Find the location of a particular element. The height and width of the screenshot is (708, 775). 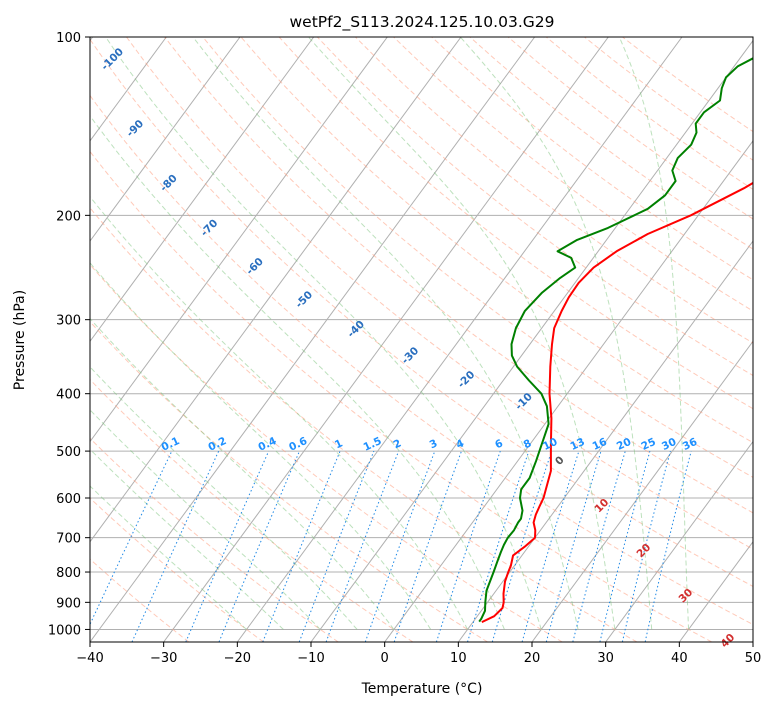

y-tick-label: 800 is located at coordinates (68, 573).